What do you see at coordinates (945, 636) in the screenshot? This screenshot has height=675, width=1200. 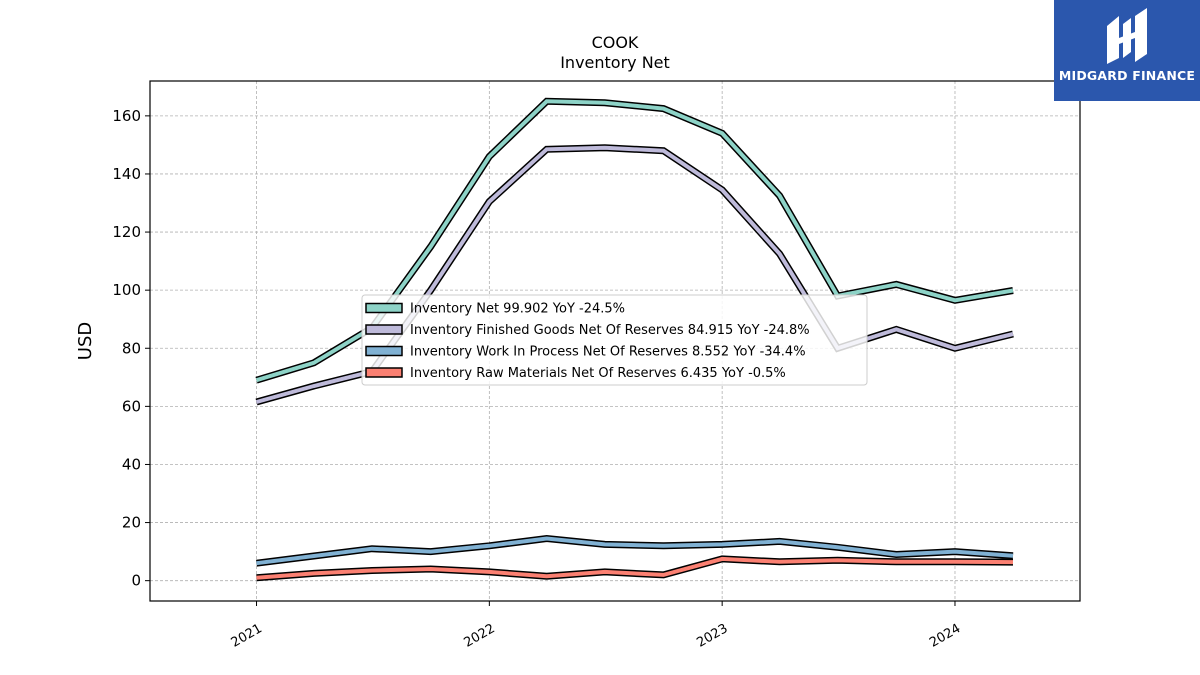 I see `xtick-label: 2024` at bounding box center [945, 636].